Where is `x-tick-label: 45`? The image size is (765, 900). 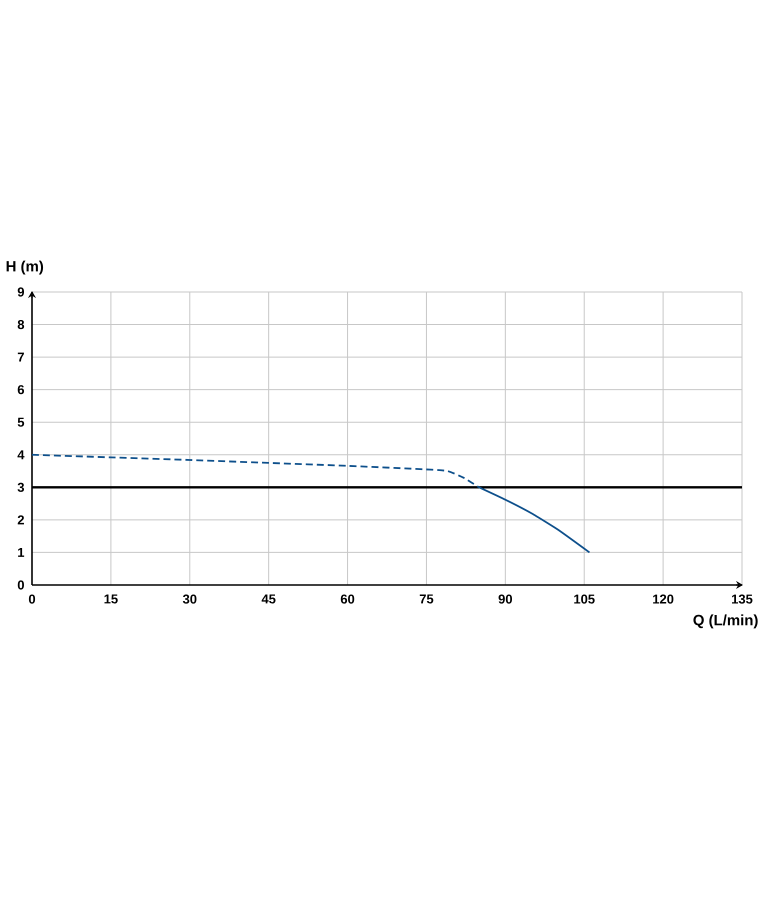 x-tick-label: 45 is located at coordinates (269, 599).